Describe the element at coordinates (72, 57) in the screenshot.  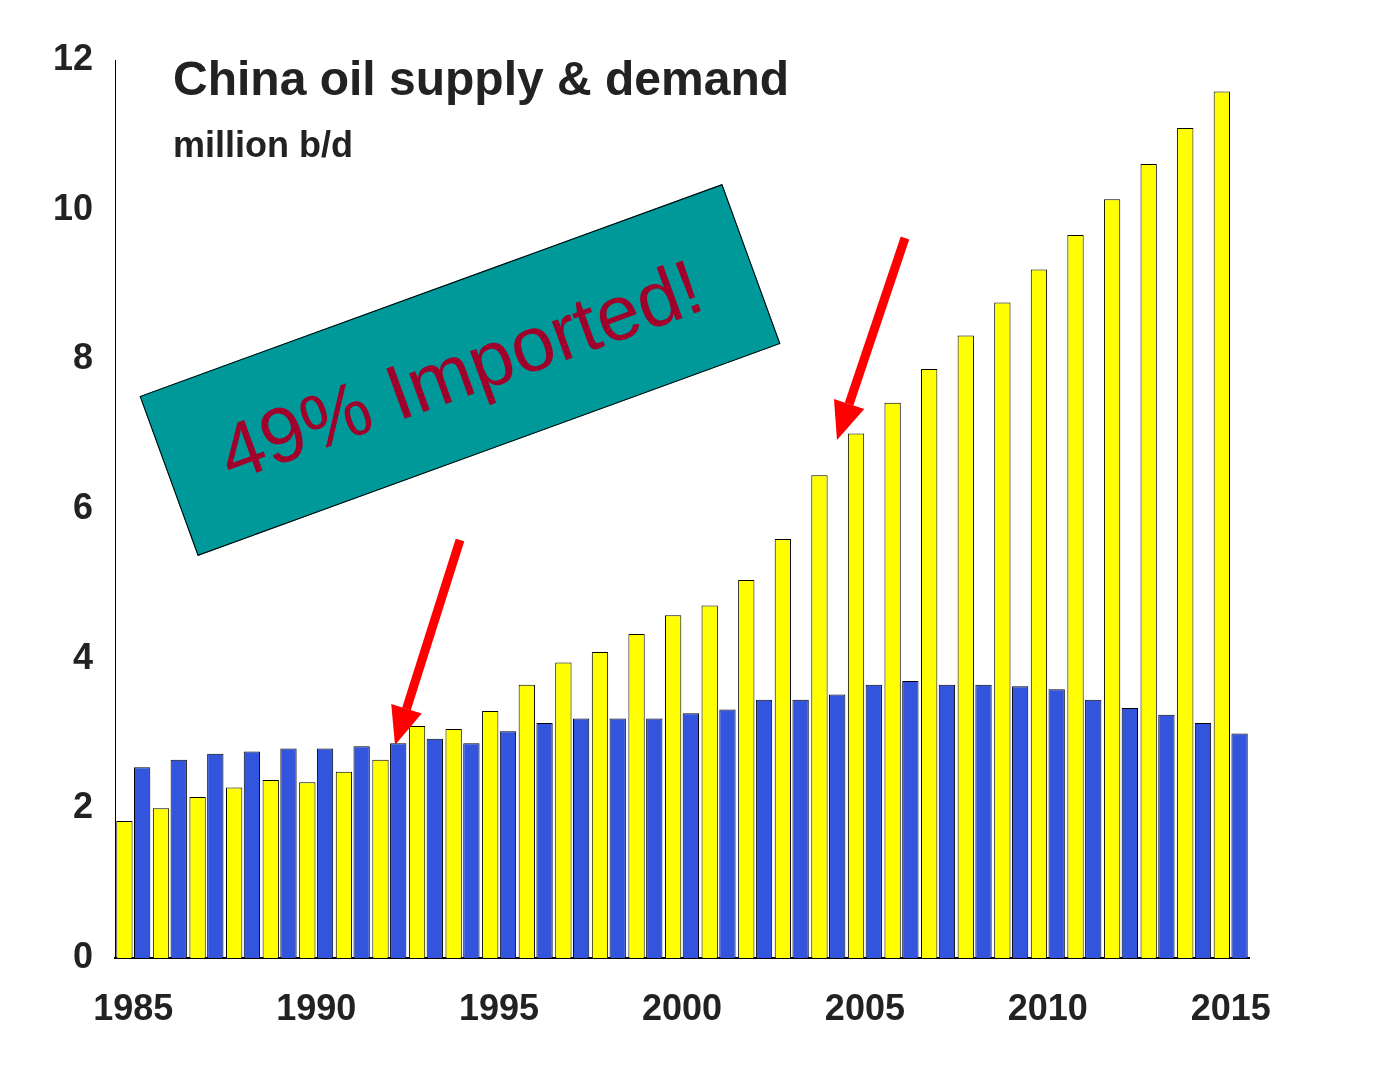
I see `y-tick-label: 12` at that location.